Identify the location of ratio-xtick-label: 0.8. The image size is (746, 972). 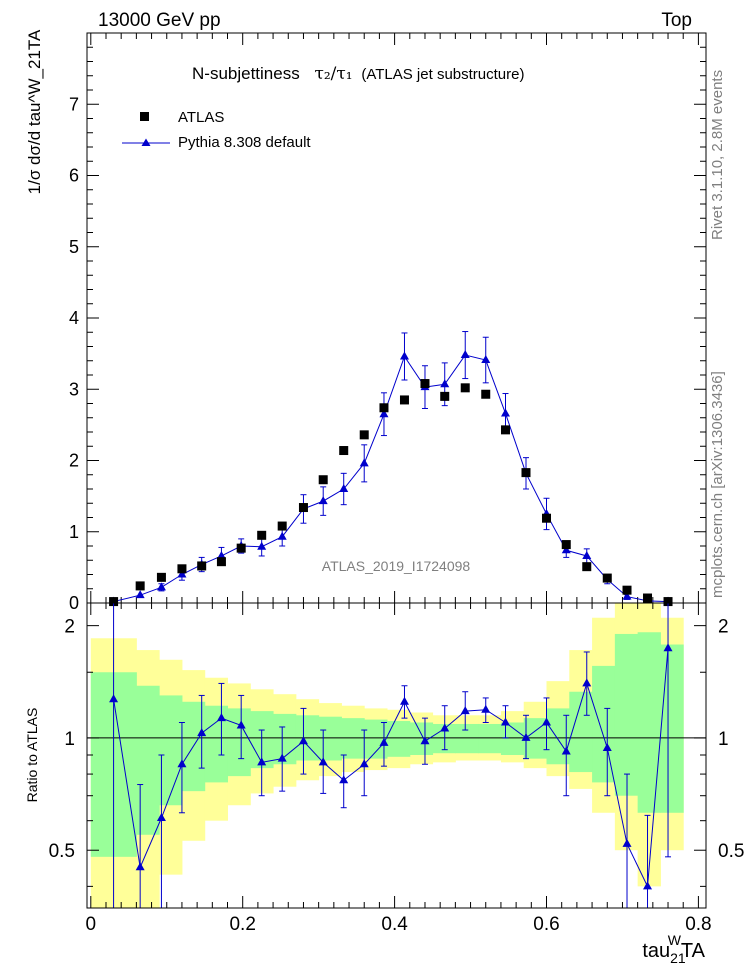
(698, 924).